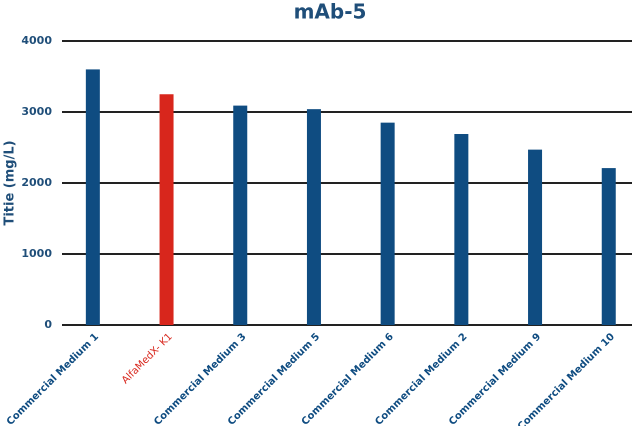 This screenshot has height=426, width=634. What do you see at coordinates (36, 253) in the screenshot?
I see `y-tick-label: 1000` at bounding box center [36, 253].